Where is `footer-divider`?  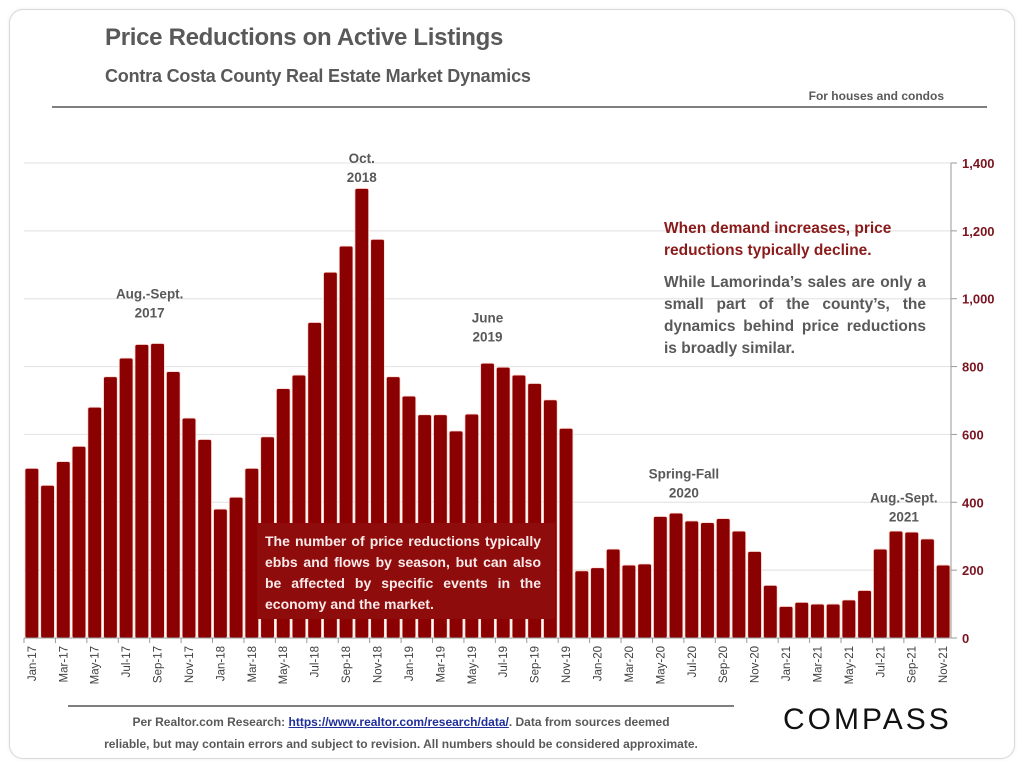 footer-divider is located at coordinates (401, 706).